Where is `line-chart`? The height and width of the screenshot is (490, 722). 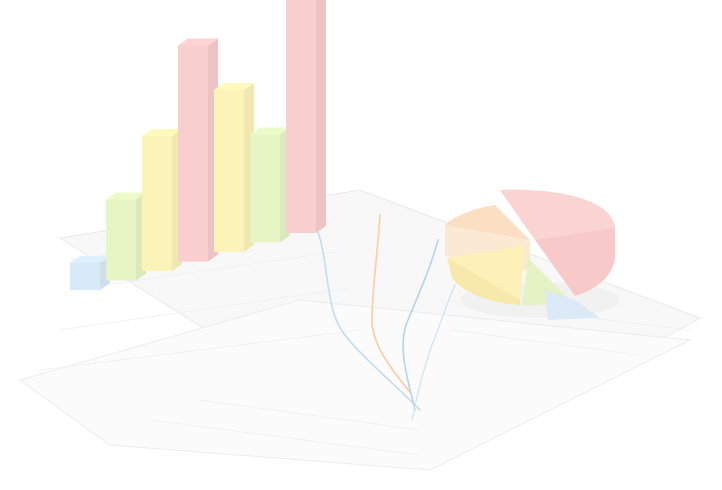 line-chart is located at coordinates (386, 317).